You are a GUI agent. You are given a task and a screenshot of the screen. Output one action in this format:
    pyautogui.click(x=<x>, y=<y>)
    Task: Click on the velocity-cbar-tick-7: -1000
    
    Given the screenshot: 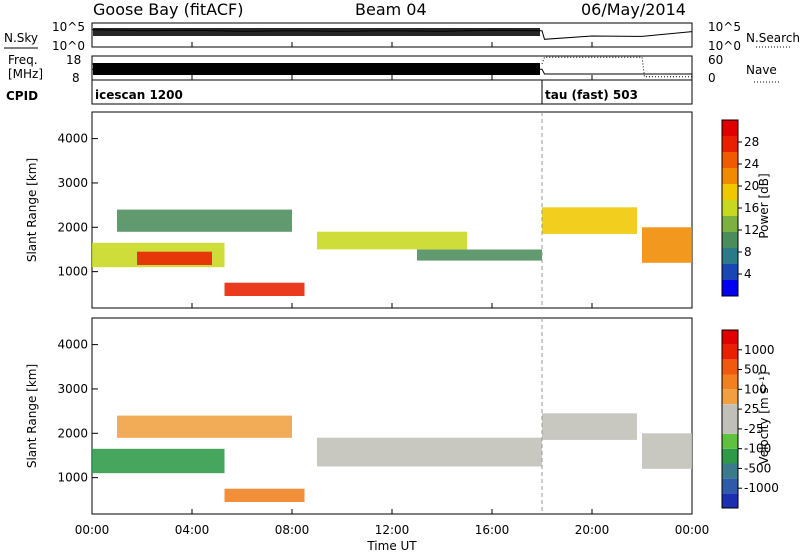 What is the action you would take?
    pyautogui.click(x=761, y=488)
    